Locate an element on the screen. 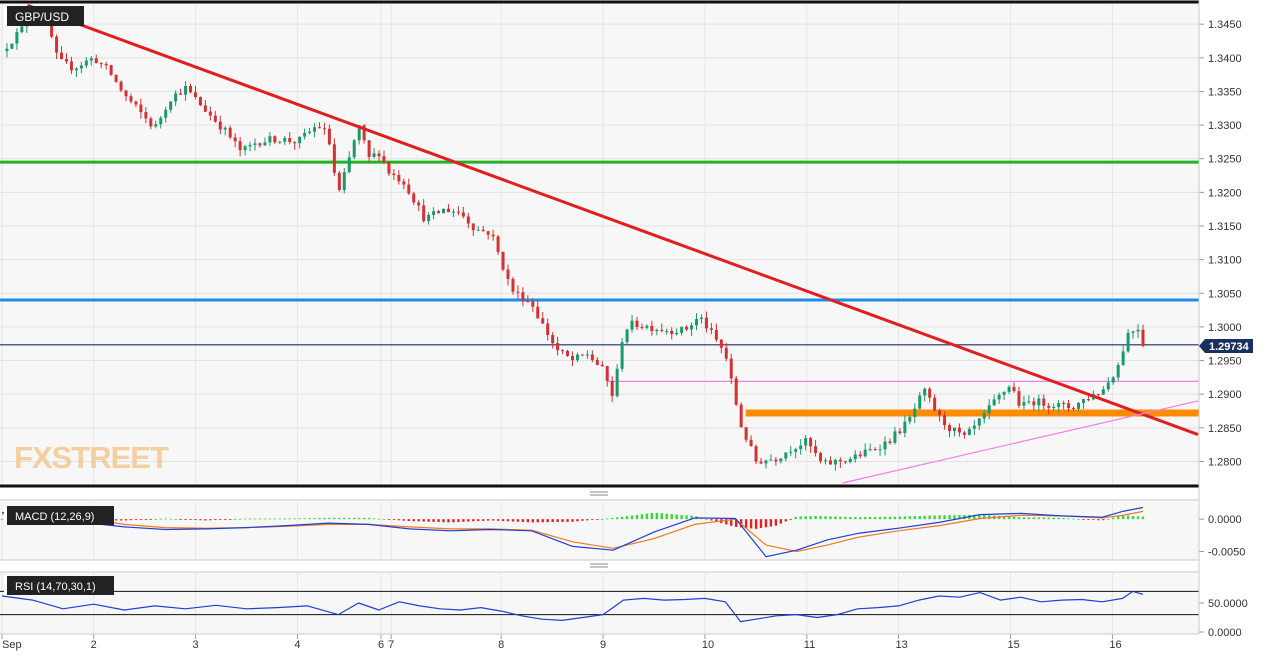  main-ytick-label-13: 1.2800 is located at coordinates (1225, 462).